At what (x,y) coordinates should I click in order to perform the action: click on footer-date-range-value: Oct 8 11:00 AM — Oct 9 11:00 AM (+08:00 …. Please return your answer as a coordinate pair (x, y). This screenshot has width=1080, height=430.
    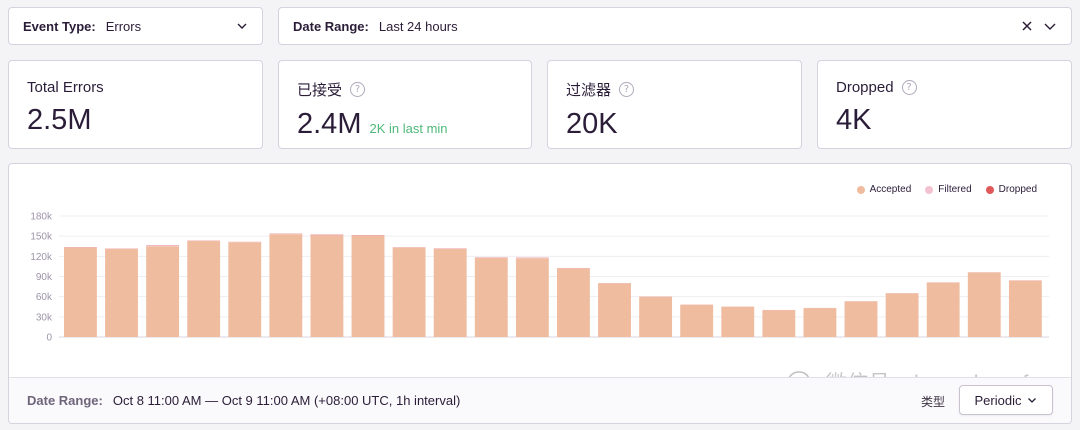
    Looking at the image, I should click on (286, 400).